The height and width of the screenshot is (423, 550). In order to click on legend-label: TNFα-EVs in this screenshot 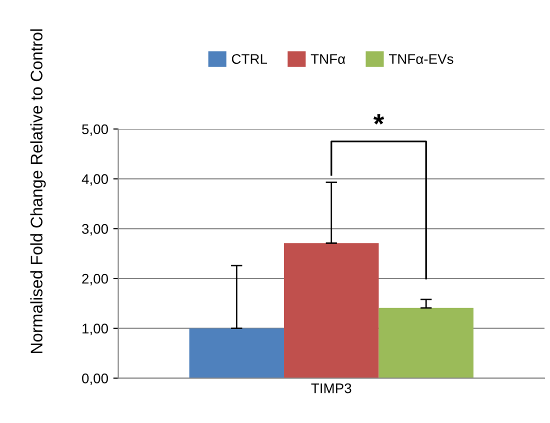, I will do `click(421, 59)`.